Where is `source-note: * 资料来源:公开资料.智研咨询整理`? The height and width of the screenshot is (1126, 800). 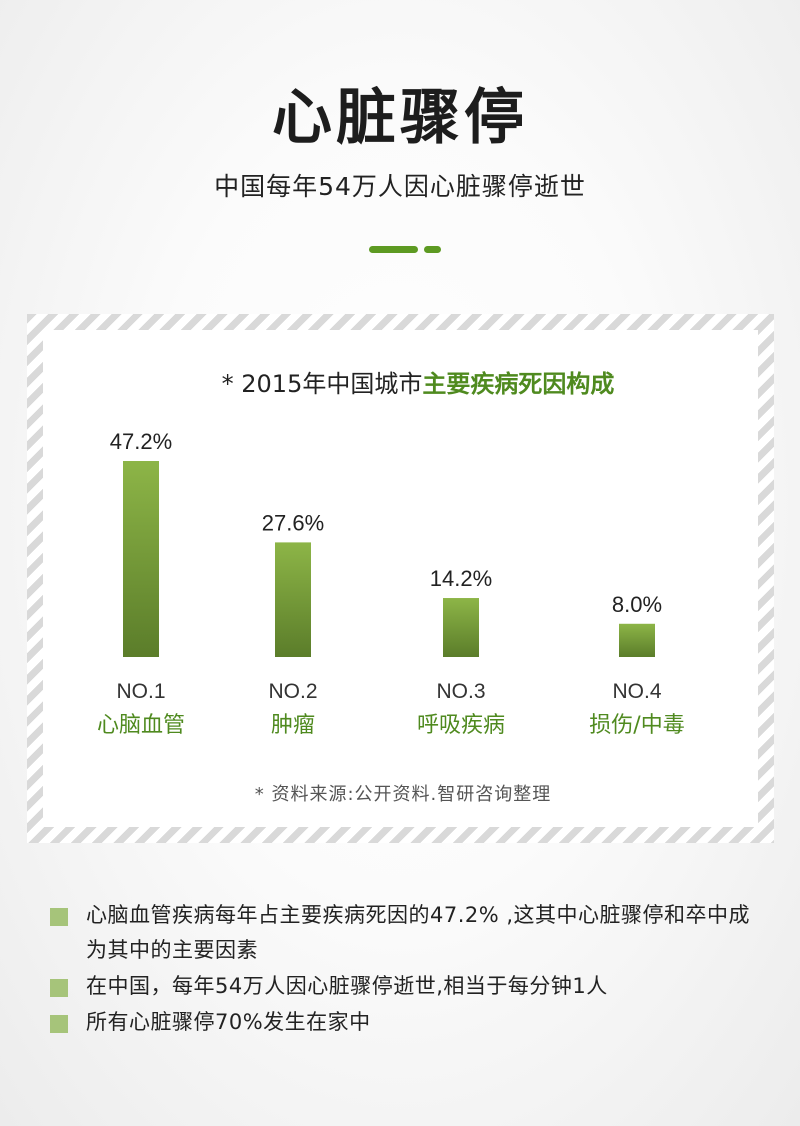
source-note: * 资料来源:公开资料.智研咨询整理 is located at coordinates (403, 794).